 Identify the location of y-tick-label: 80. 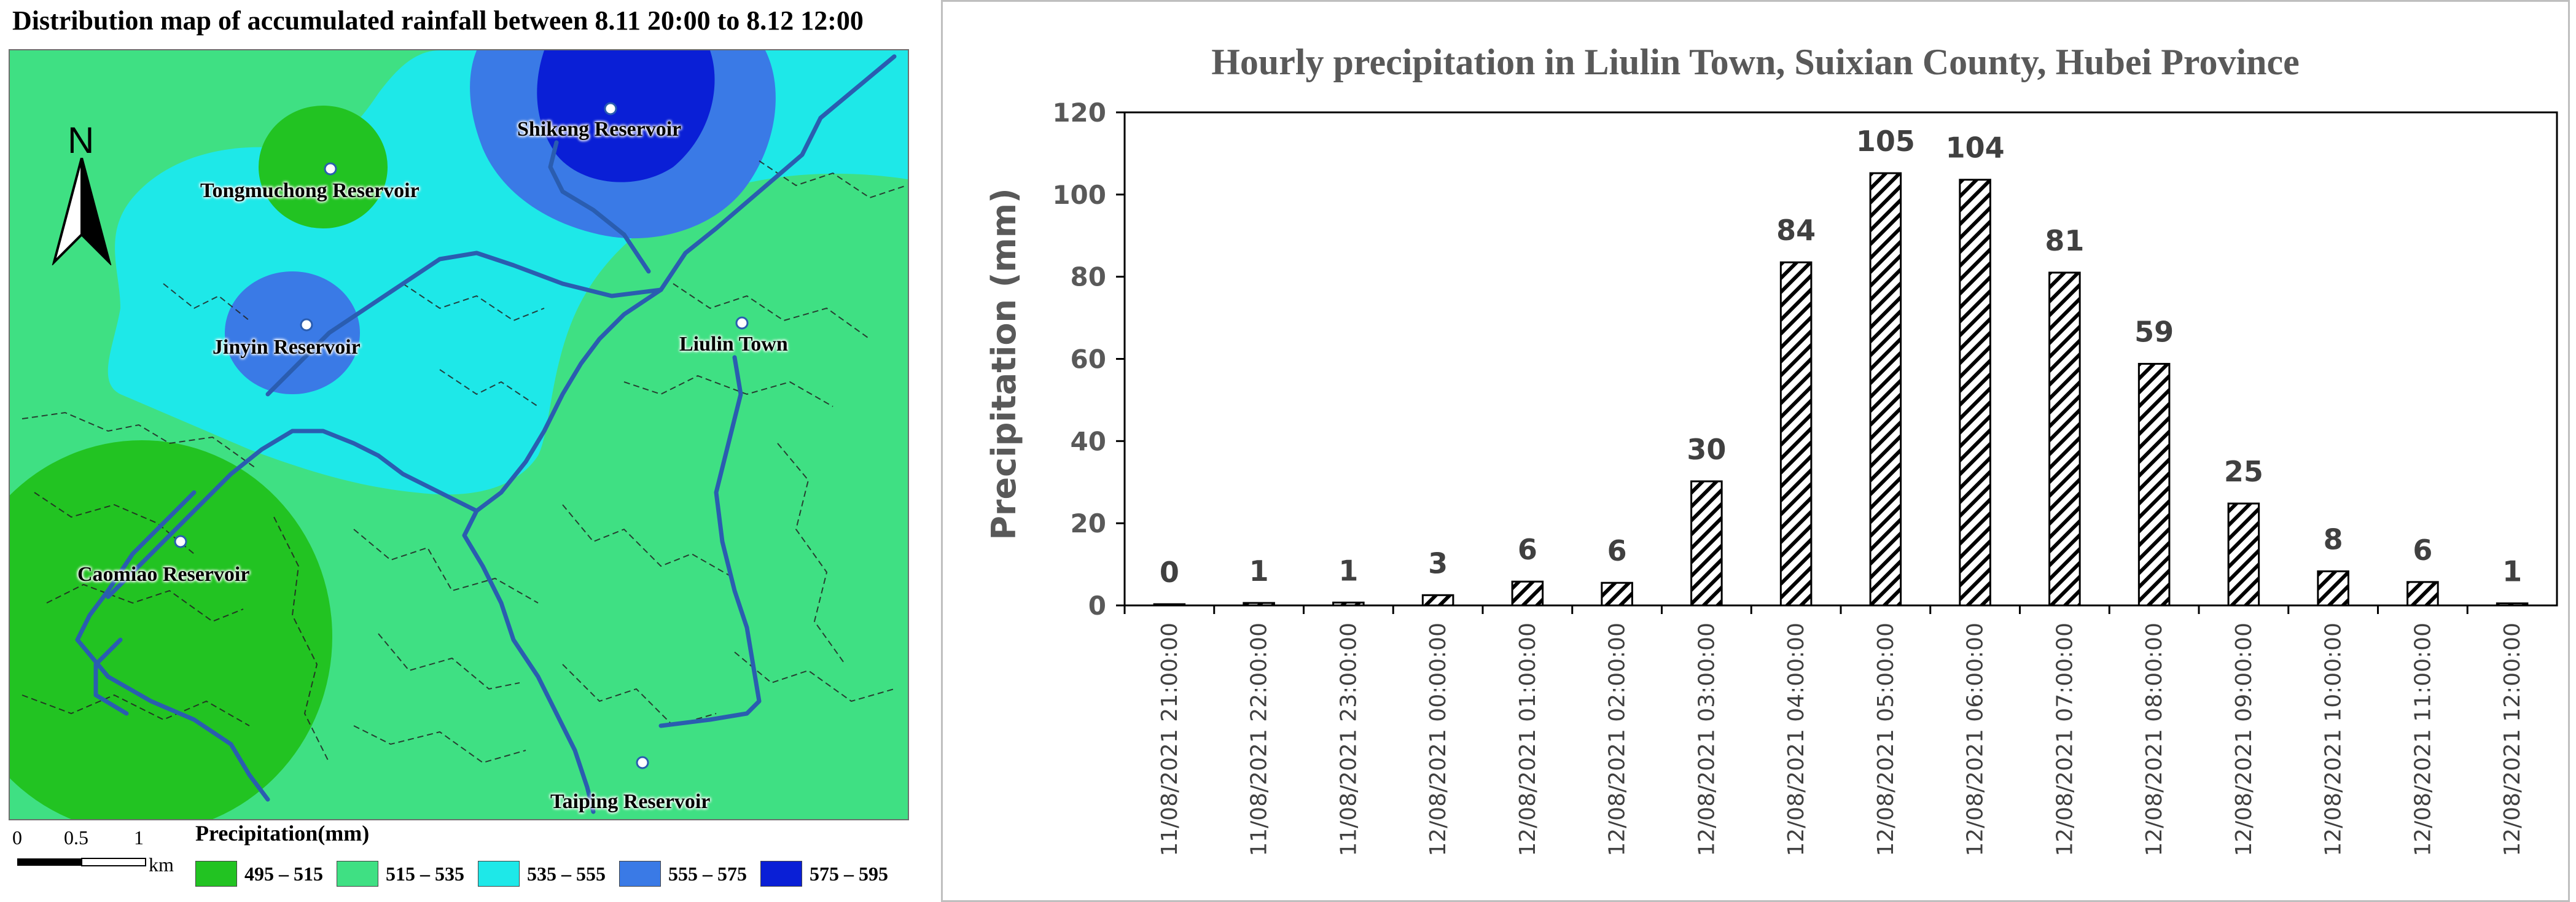
(1088, 277).